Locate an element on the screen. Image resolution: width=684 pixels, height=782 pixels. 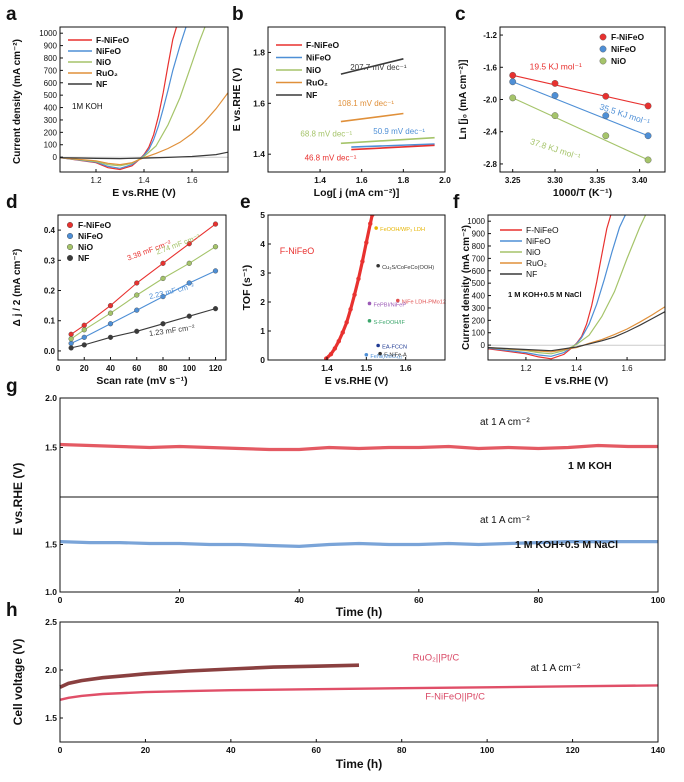
d-ytick-label: 0.4 is located at coordinates (50, 230).